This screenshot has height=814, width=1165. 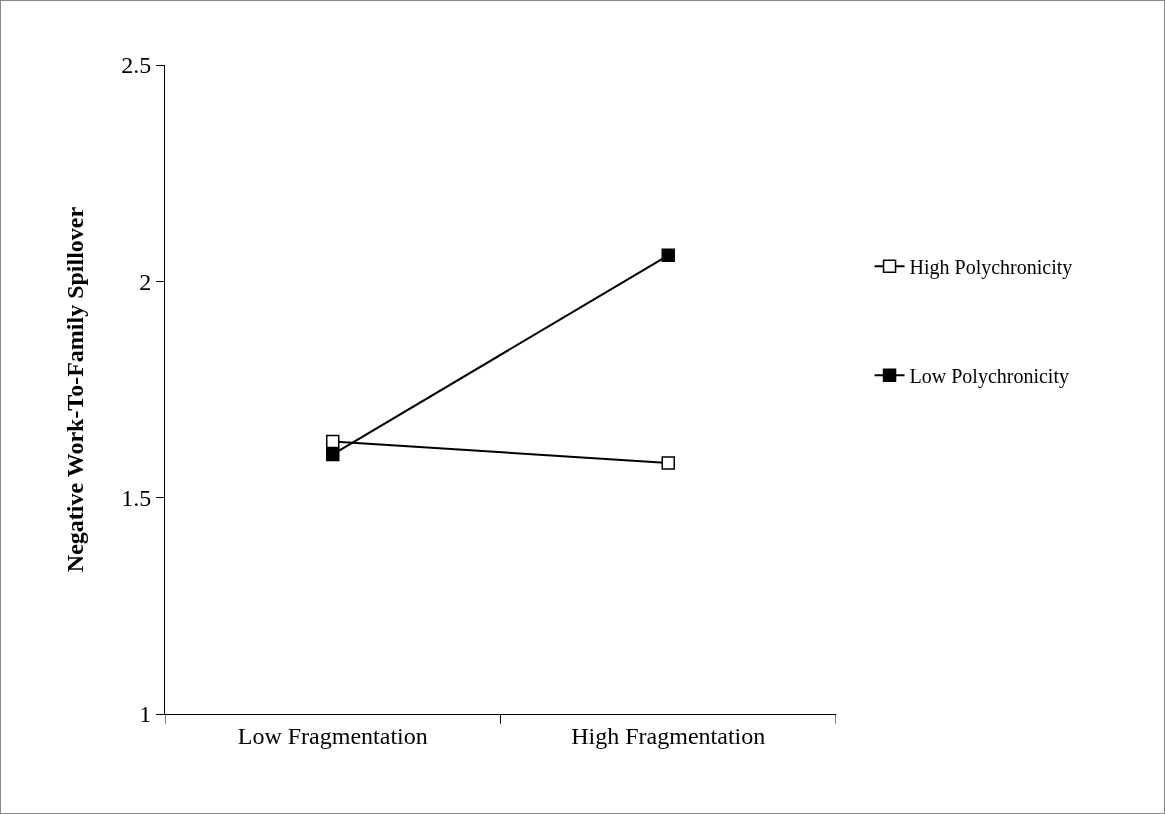 I want to click on x-tick-label: High Fragmentation, so click(x=668, y=735).